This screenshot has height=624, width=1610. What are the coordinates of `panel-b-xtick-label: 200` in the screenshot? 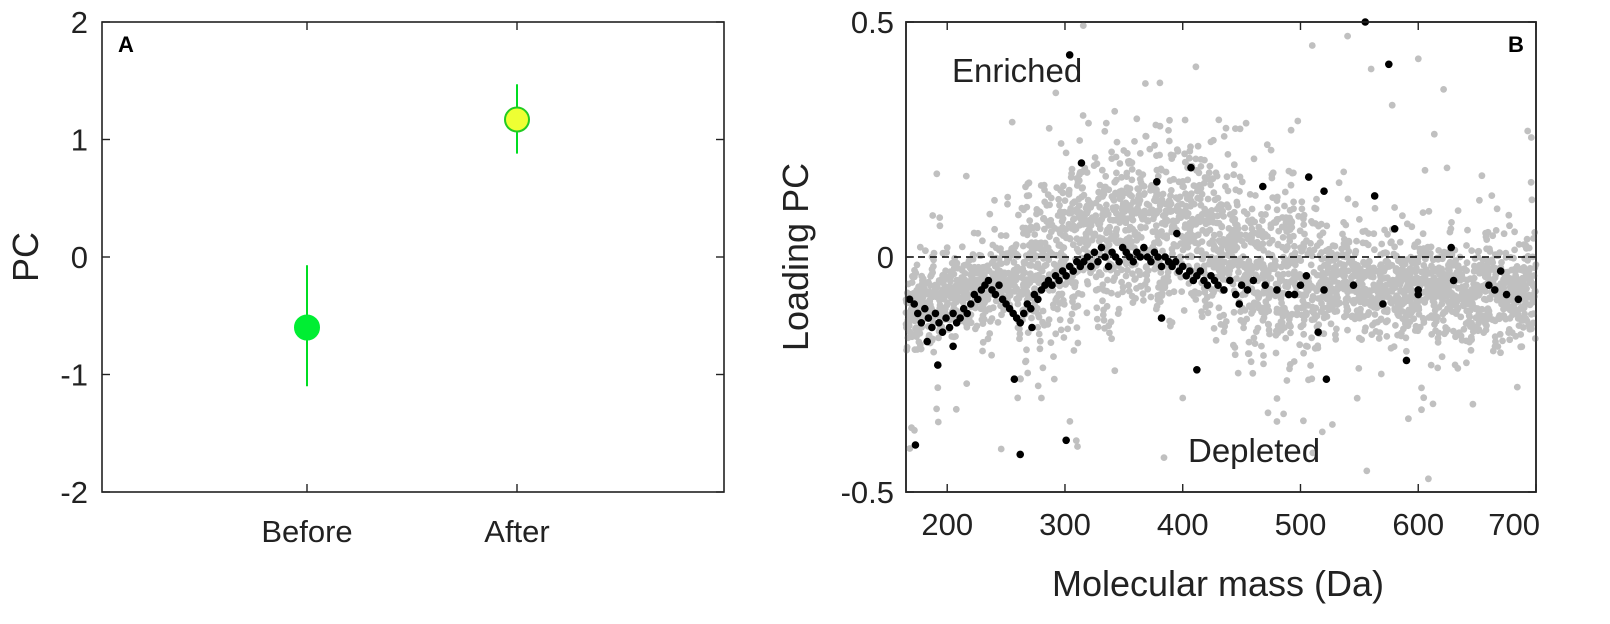 It's located at (947, 524).